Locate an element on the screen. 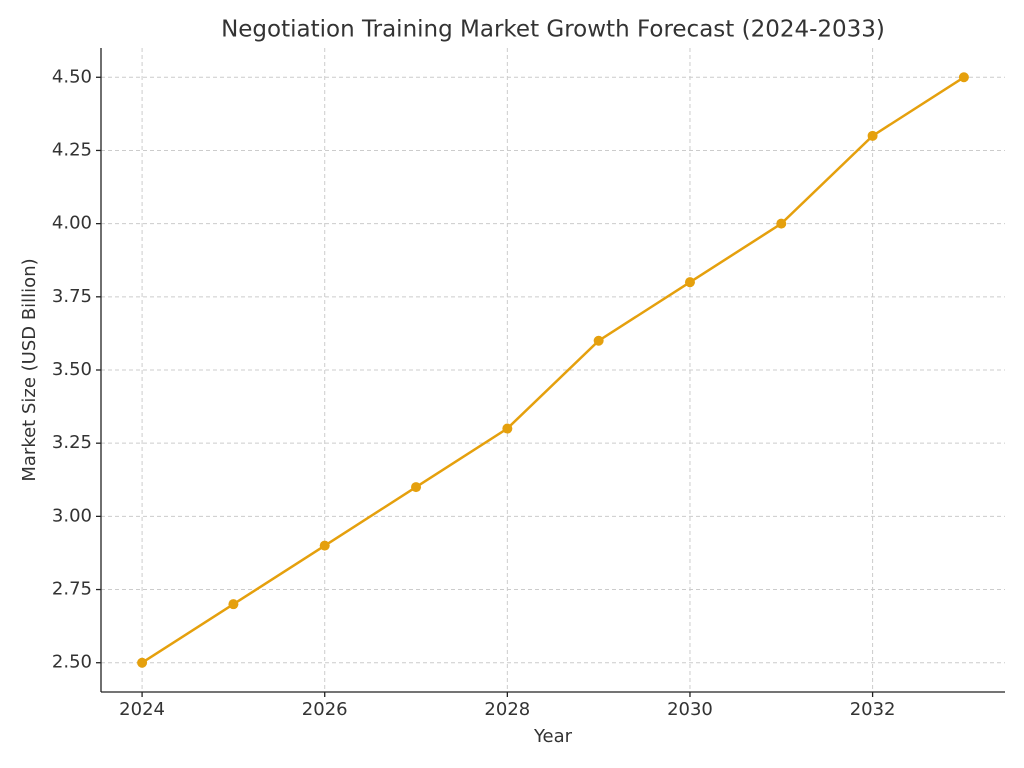  y-tick-label: 2.75 is located at coordinates (72, 589).